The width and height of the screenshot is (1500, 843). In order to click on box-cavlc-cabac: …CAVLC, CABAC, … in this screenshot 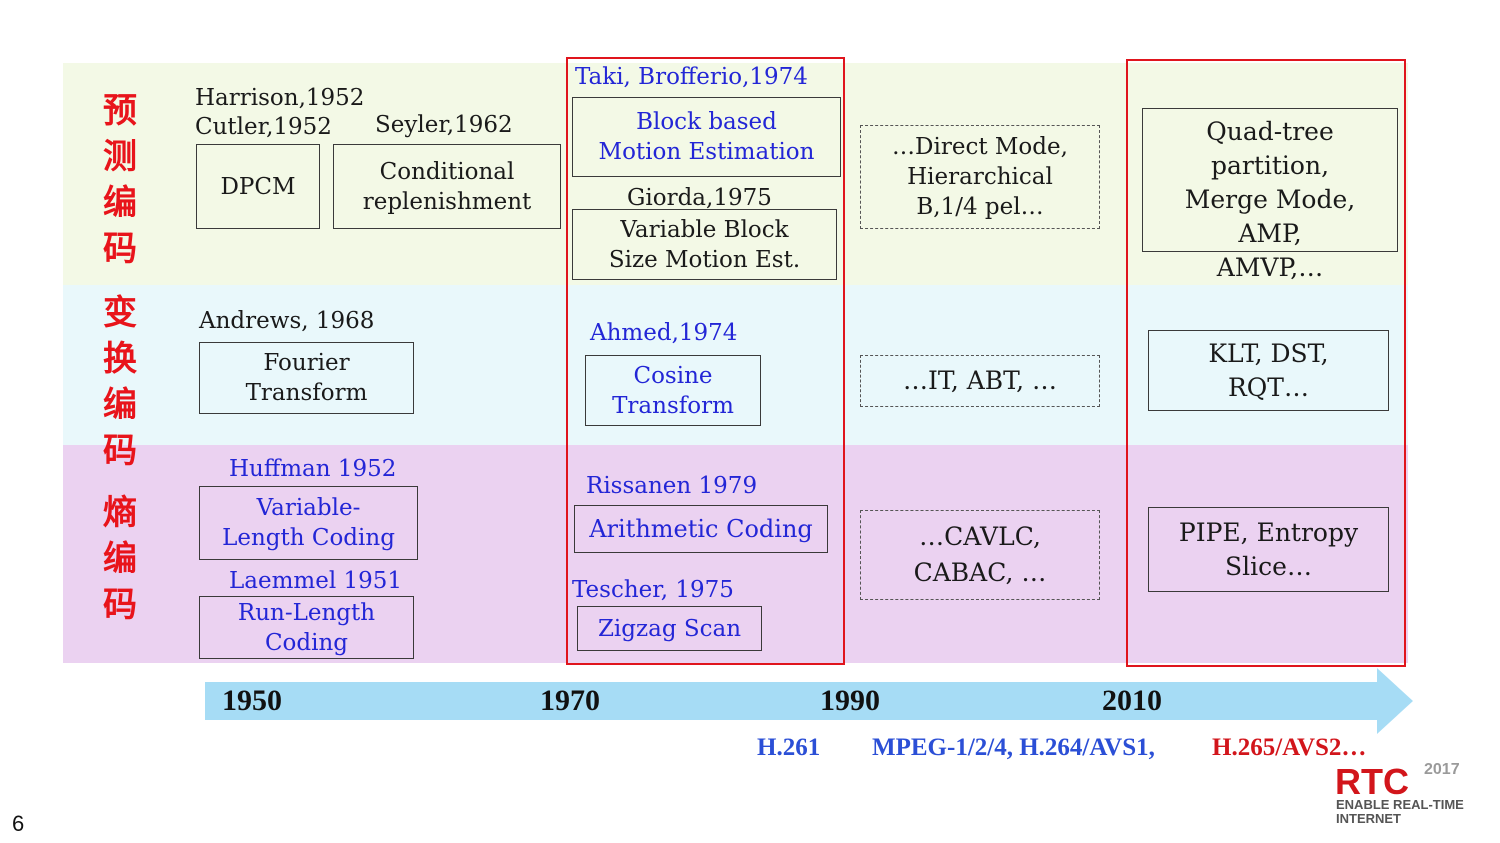, I will do `click(980, 555)`.